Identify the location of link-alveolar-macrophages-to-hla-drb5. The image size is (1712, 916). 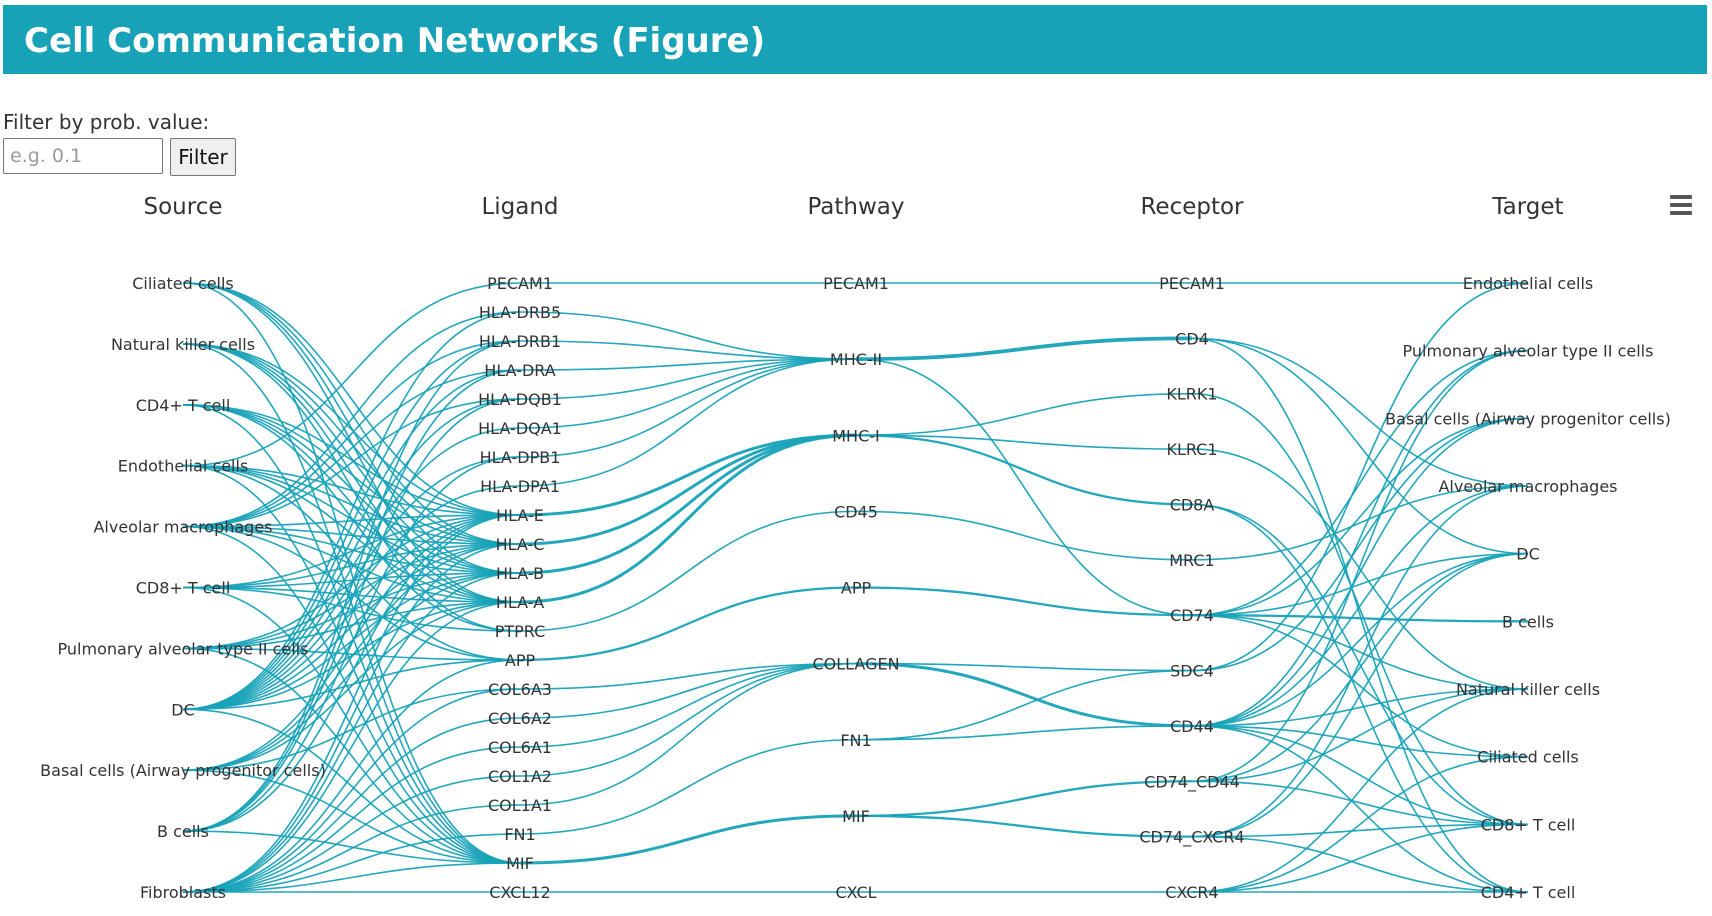
(351, 419).